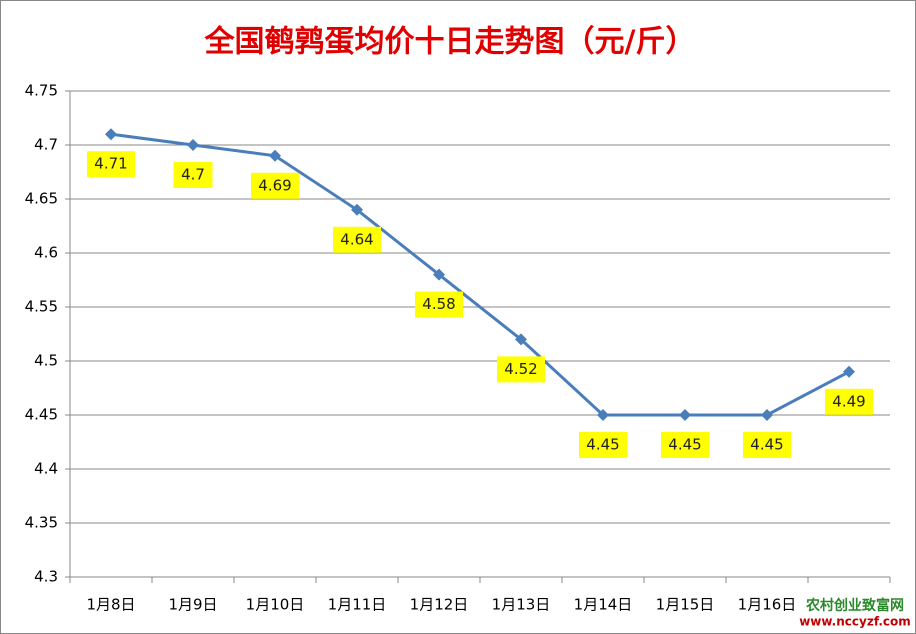 This screenshot has height=634, width=916. I want to click on value-label: 4.64, so click(356, 239).